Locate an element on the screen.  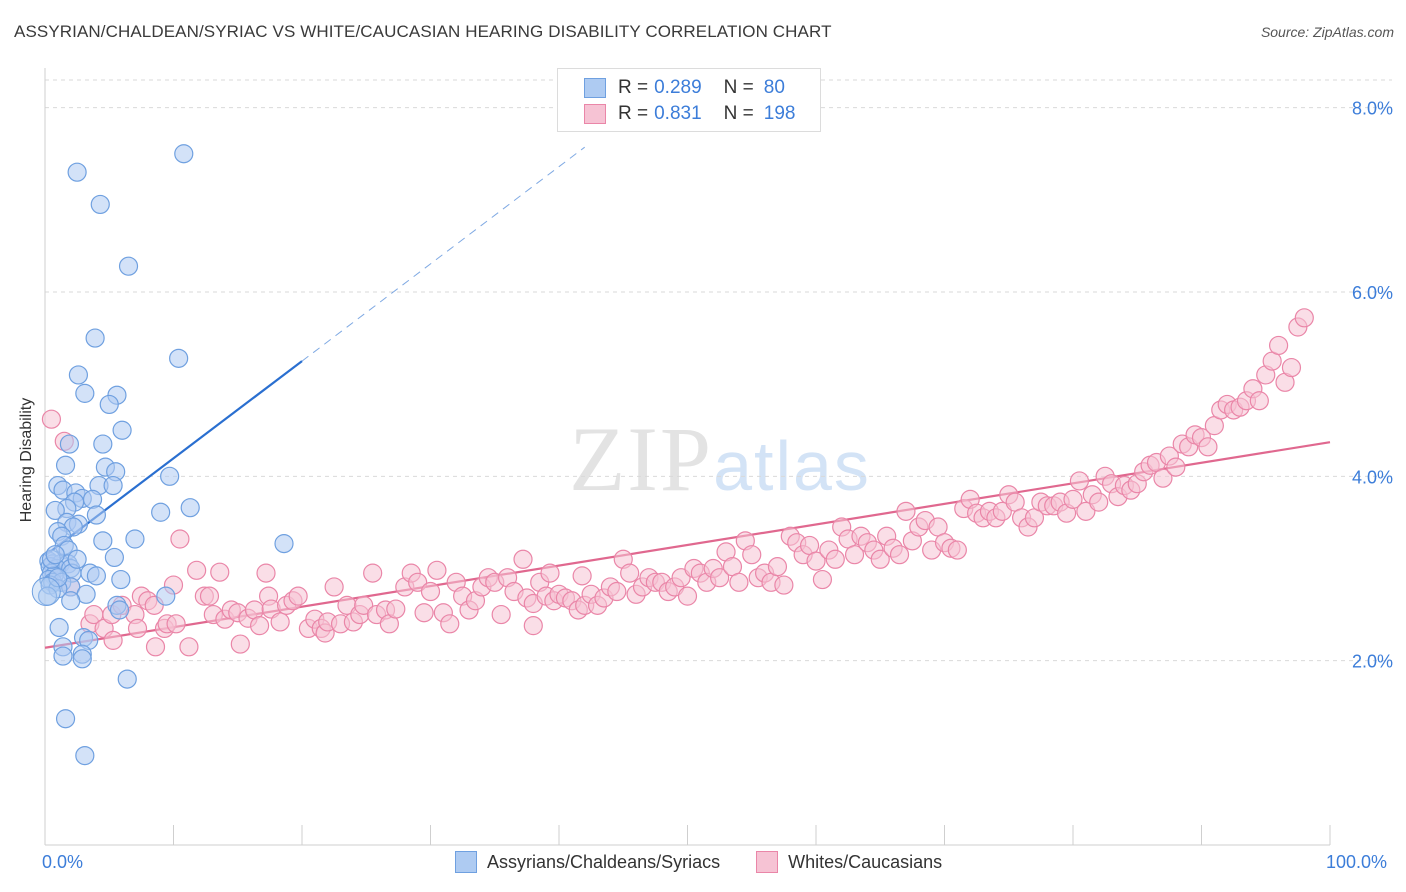
legend-n-value: 80 is located at coordinates (774, 87).